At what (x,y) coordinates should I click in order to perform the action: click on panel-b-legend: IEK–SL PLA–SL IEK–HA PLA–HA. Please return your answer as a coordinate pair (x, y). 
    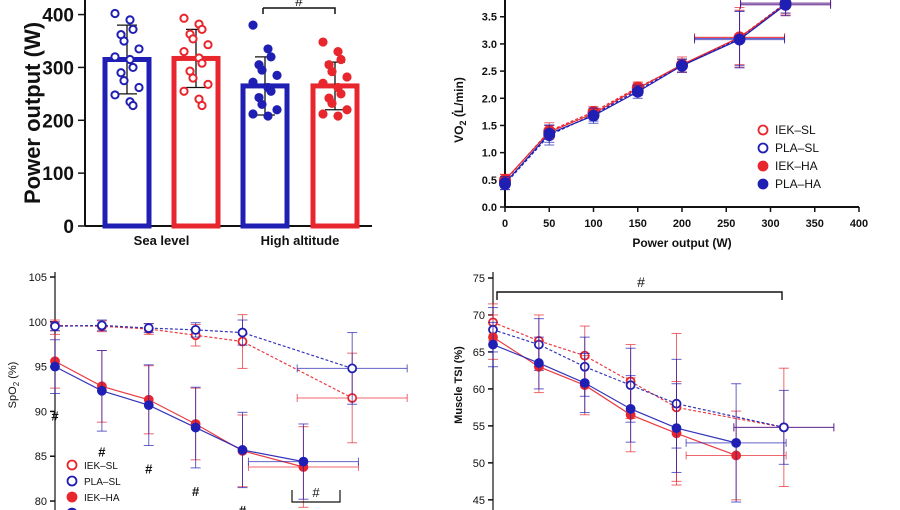
    Looking at the image, I should click on (789, 157).